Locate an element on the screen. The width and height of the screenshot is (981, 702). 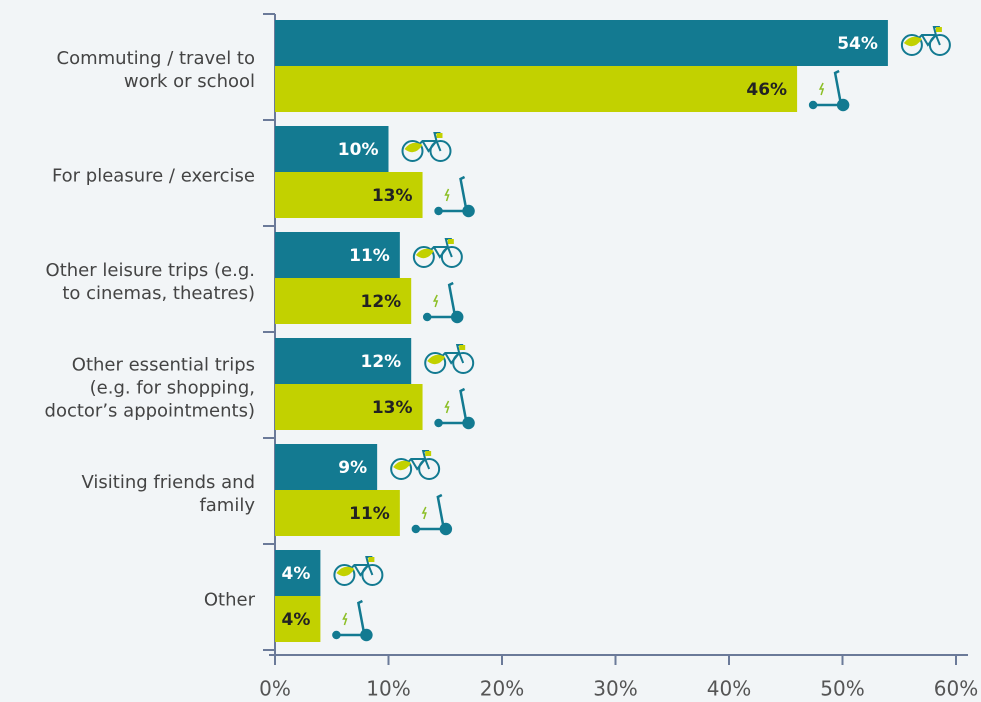
category-label: For pleasure / exercise is located at coordinates (153, 176).